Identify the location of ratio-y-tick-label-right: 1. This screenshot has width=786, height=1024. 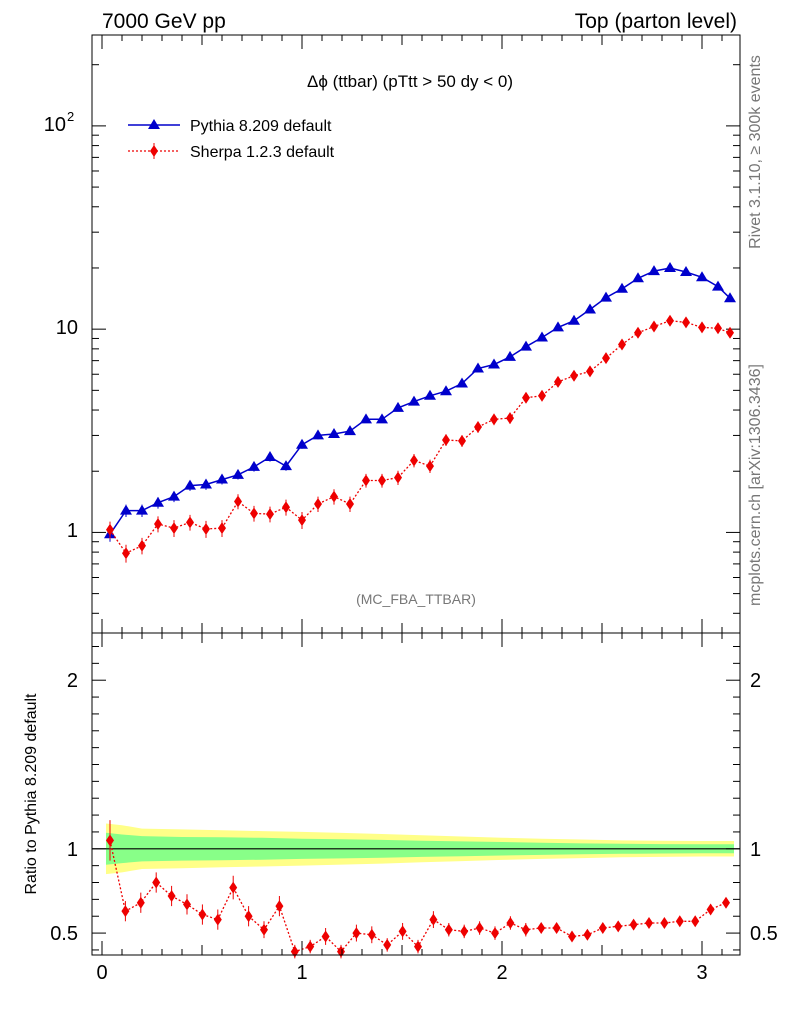
(755, 850).